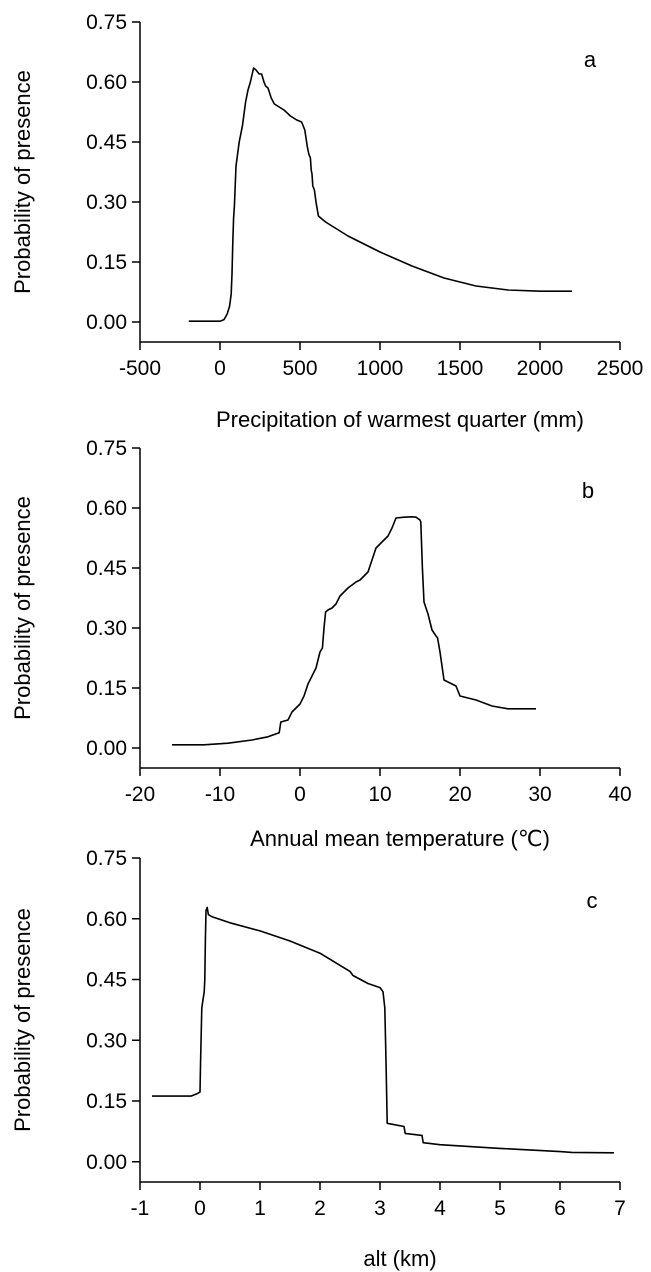  I want to click on panel-label: a, so click(590, 59).